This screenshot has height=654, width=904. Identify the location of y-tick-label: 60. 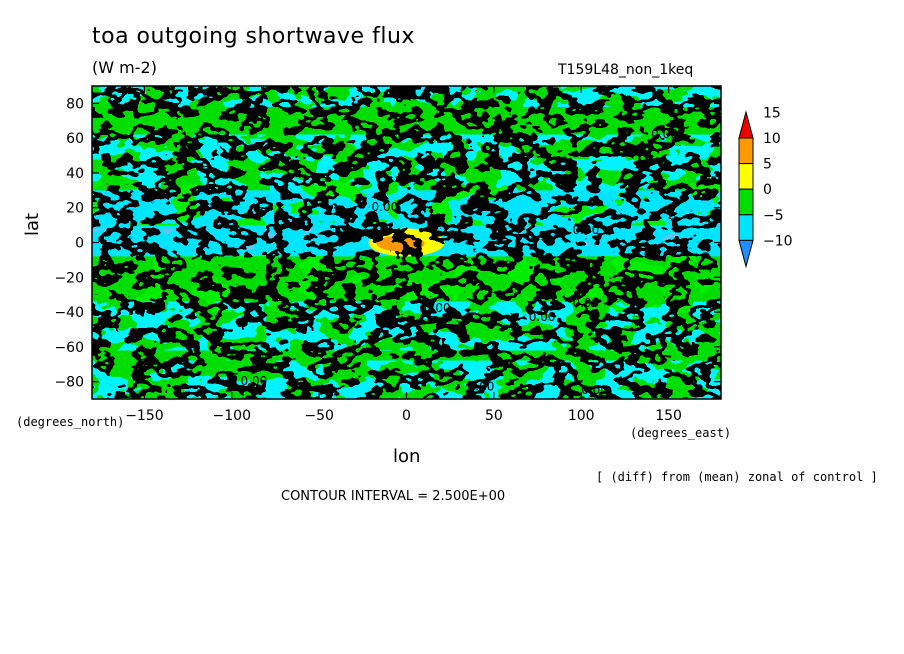
(75, 139).